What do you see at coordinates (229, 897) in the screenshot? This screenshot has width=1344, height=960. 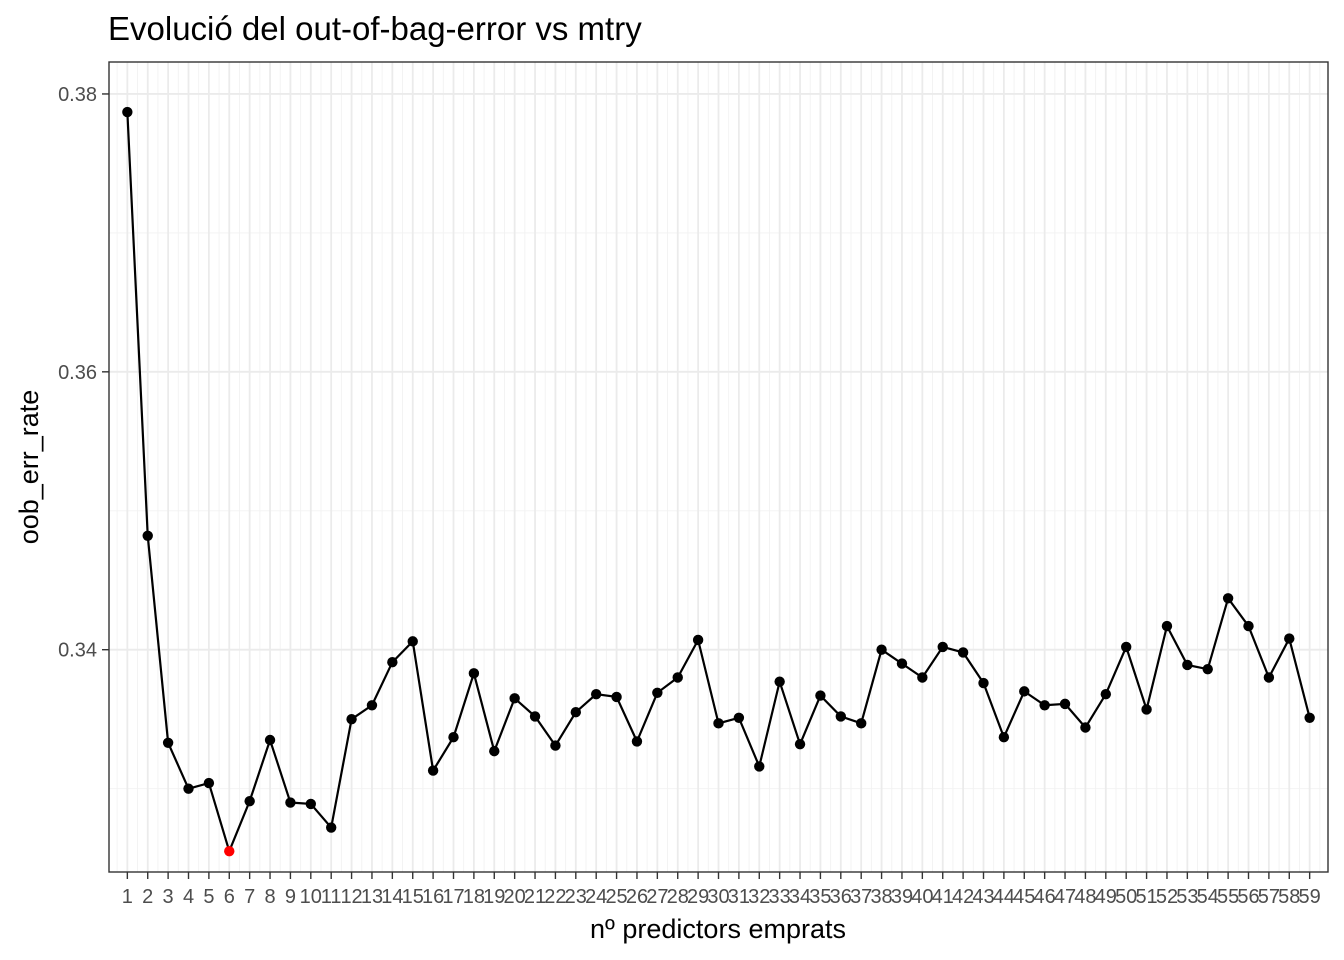 I see `x-tick-label: 6` at bounding box center [229, 897].